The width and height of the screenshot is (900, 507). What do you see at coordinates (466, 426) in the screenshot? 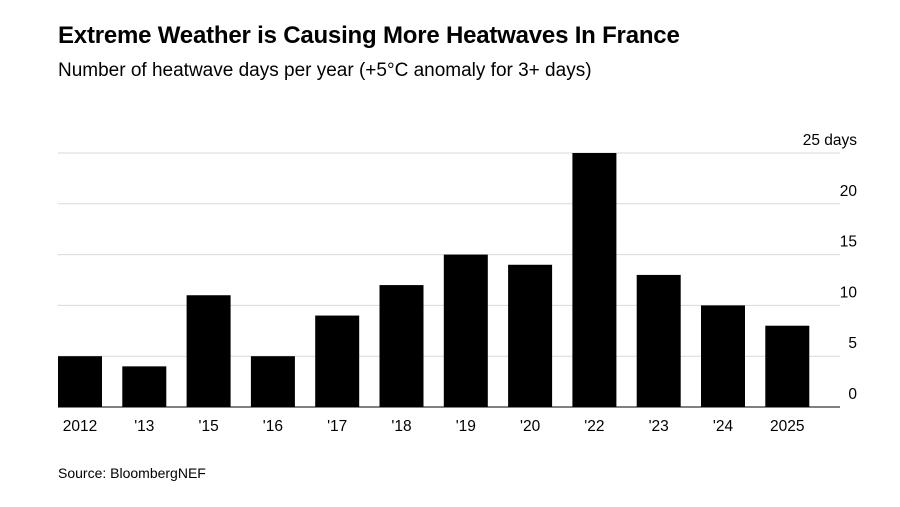
I see `x-tick-label: '19` at bounding box center [466, 426].